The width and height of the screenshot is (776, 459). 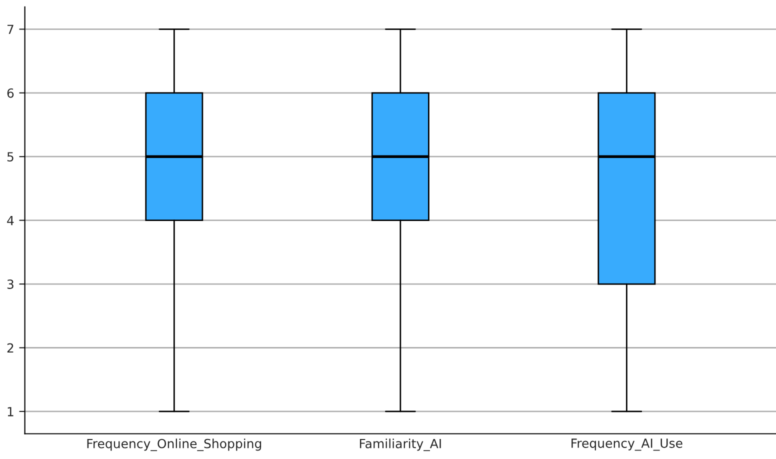 What do you see at coordinates (10, 157) in the screenshot?
I see `y-tick-label: 5` at bounding box center [10, 157].